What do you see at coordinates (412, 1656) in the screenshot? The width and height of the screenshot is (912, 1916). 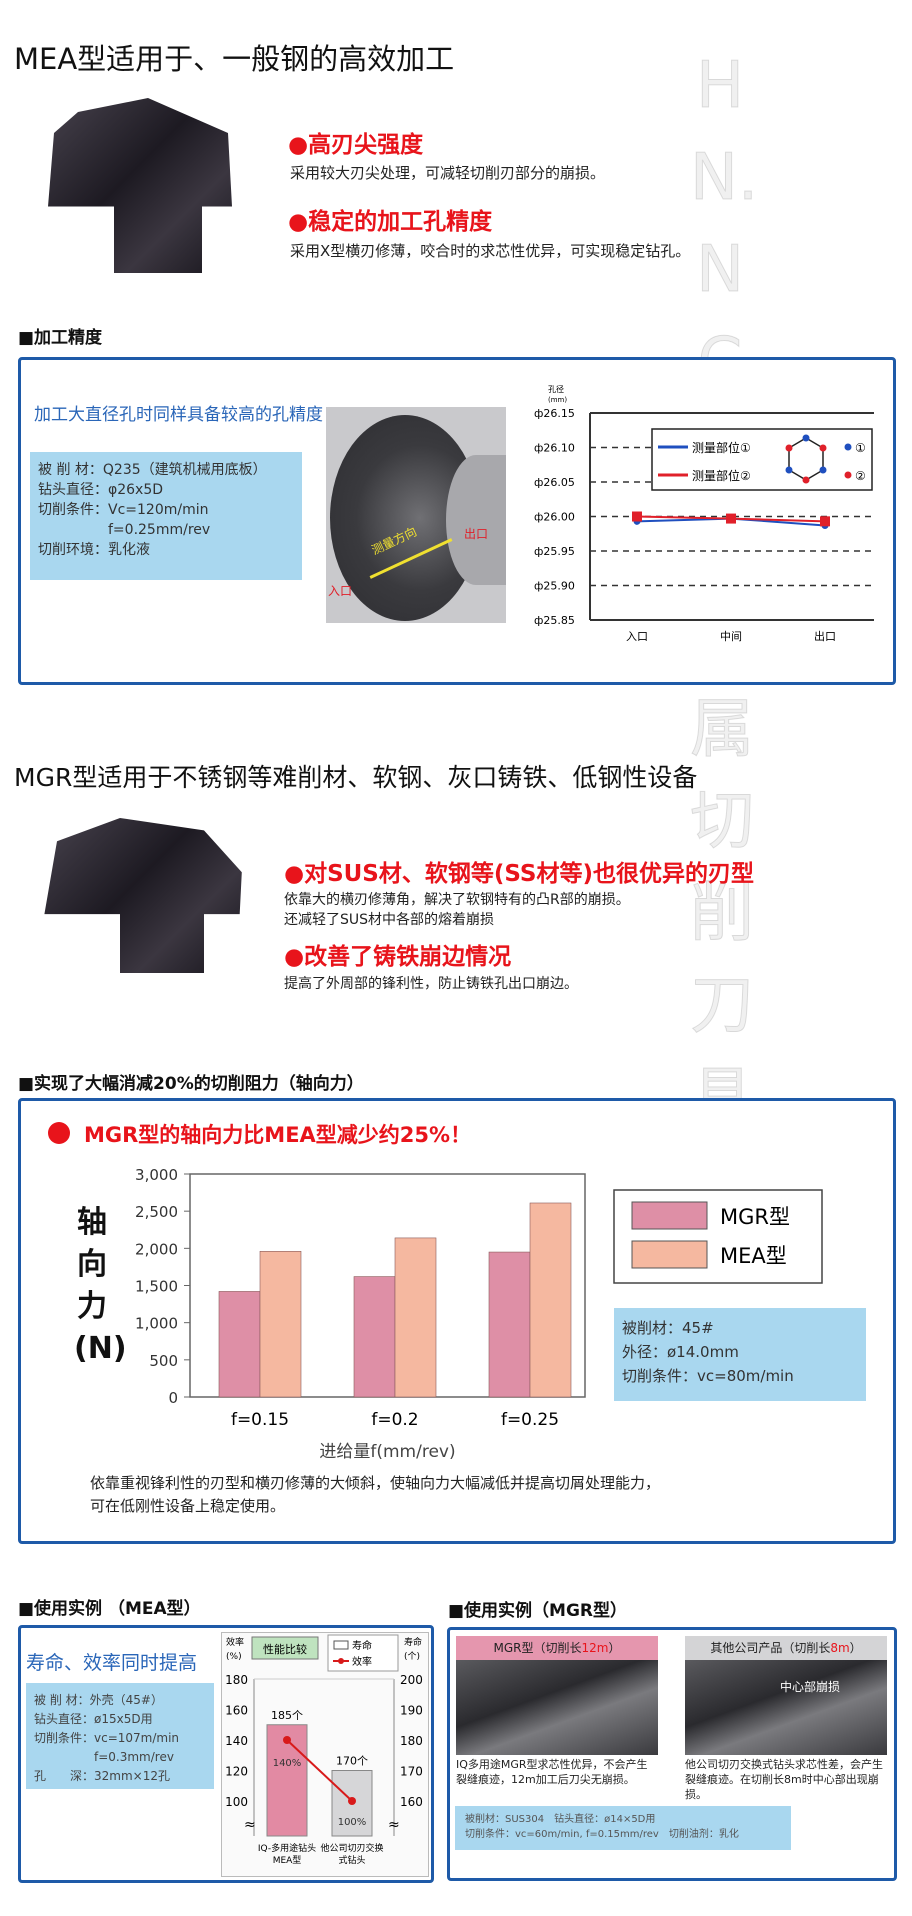 I see `right-axis-unit: (个)` at bounding box center [412, 1656].